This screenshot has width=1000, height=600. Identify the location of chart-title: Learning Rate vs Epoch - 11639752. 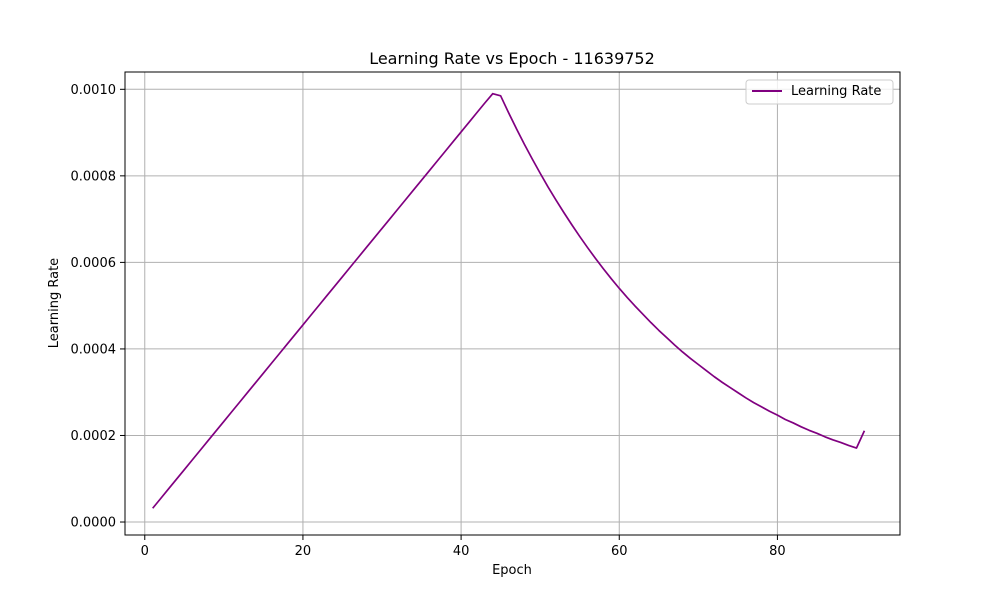
(512, 58).